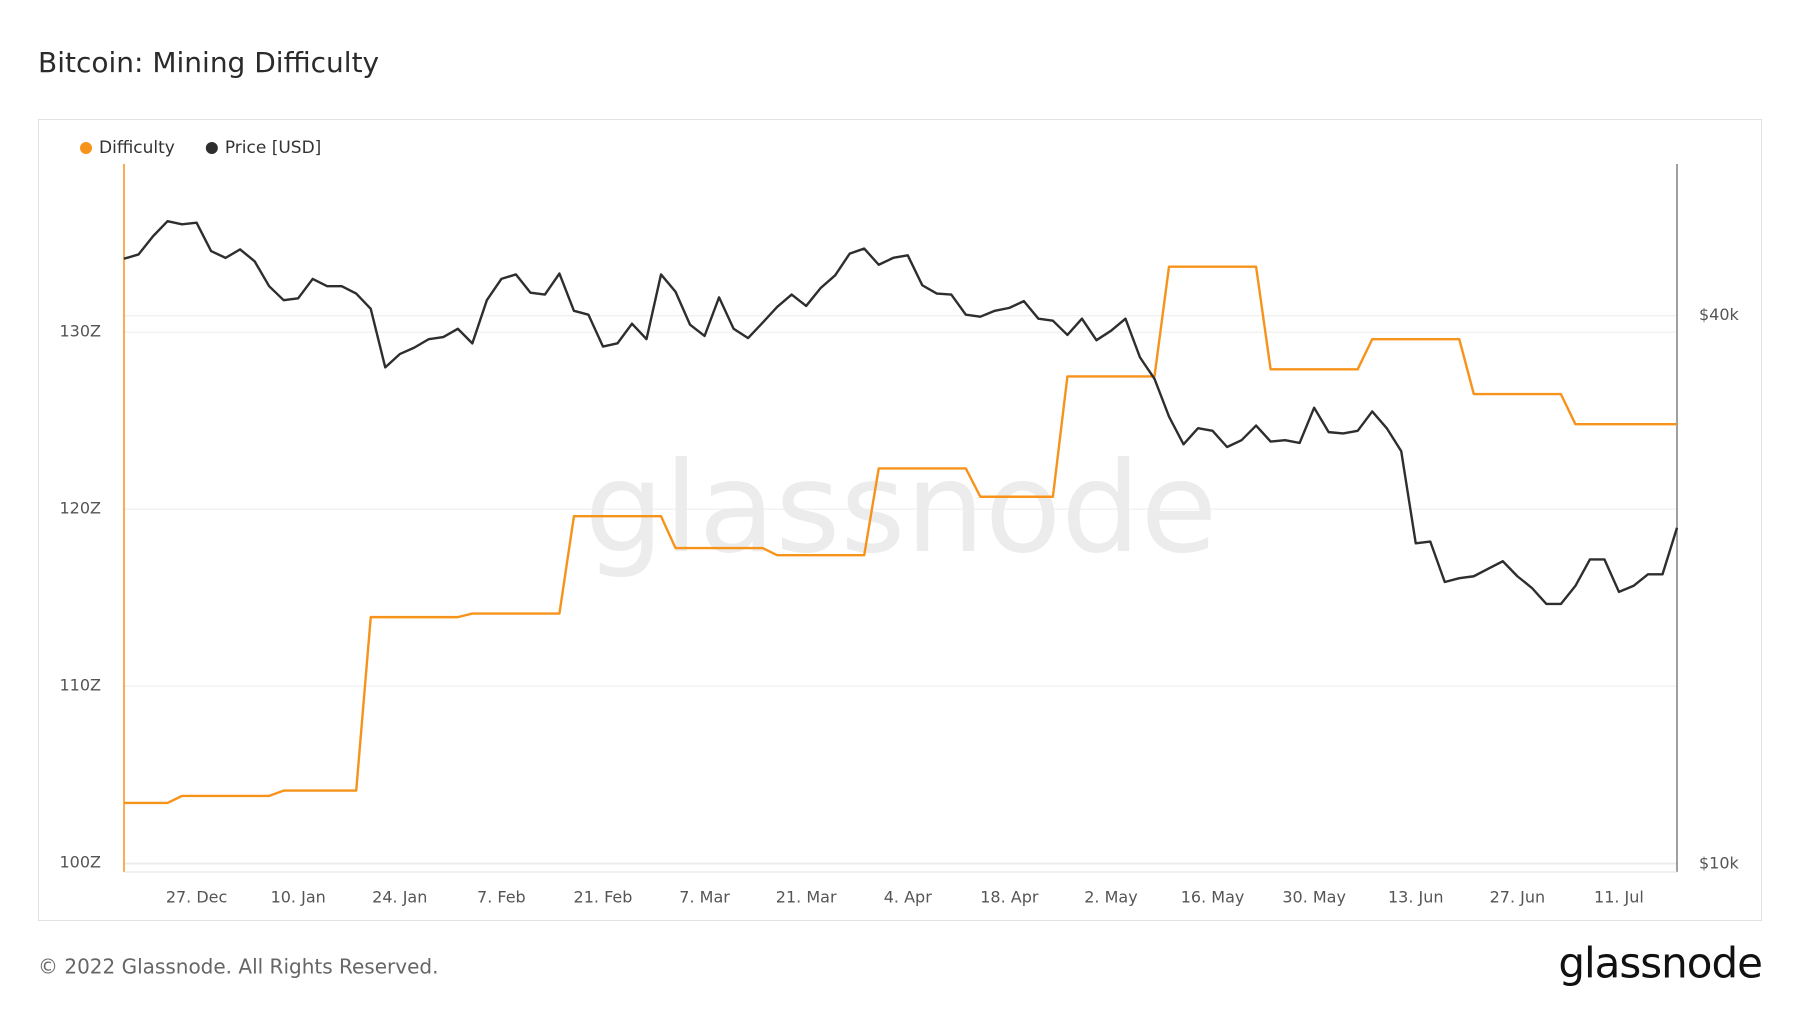 Image resolution: width=1800 pixels, height=1013 pixels. Describe the element at coordinates (1314, 897) in the screenshot. I see `x-tick-label: 30. May` at that location.